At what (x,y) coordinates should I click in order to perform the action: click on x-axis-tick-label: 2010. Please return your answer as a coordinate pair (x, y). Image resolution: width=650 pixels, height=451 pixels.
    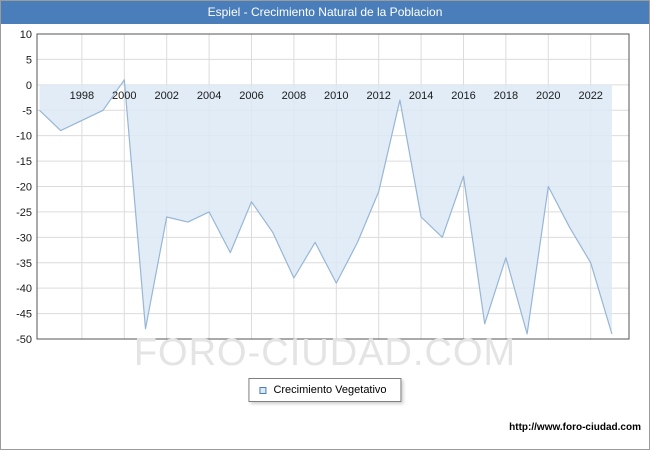
    Looking at the image, I should click on (336, 96).